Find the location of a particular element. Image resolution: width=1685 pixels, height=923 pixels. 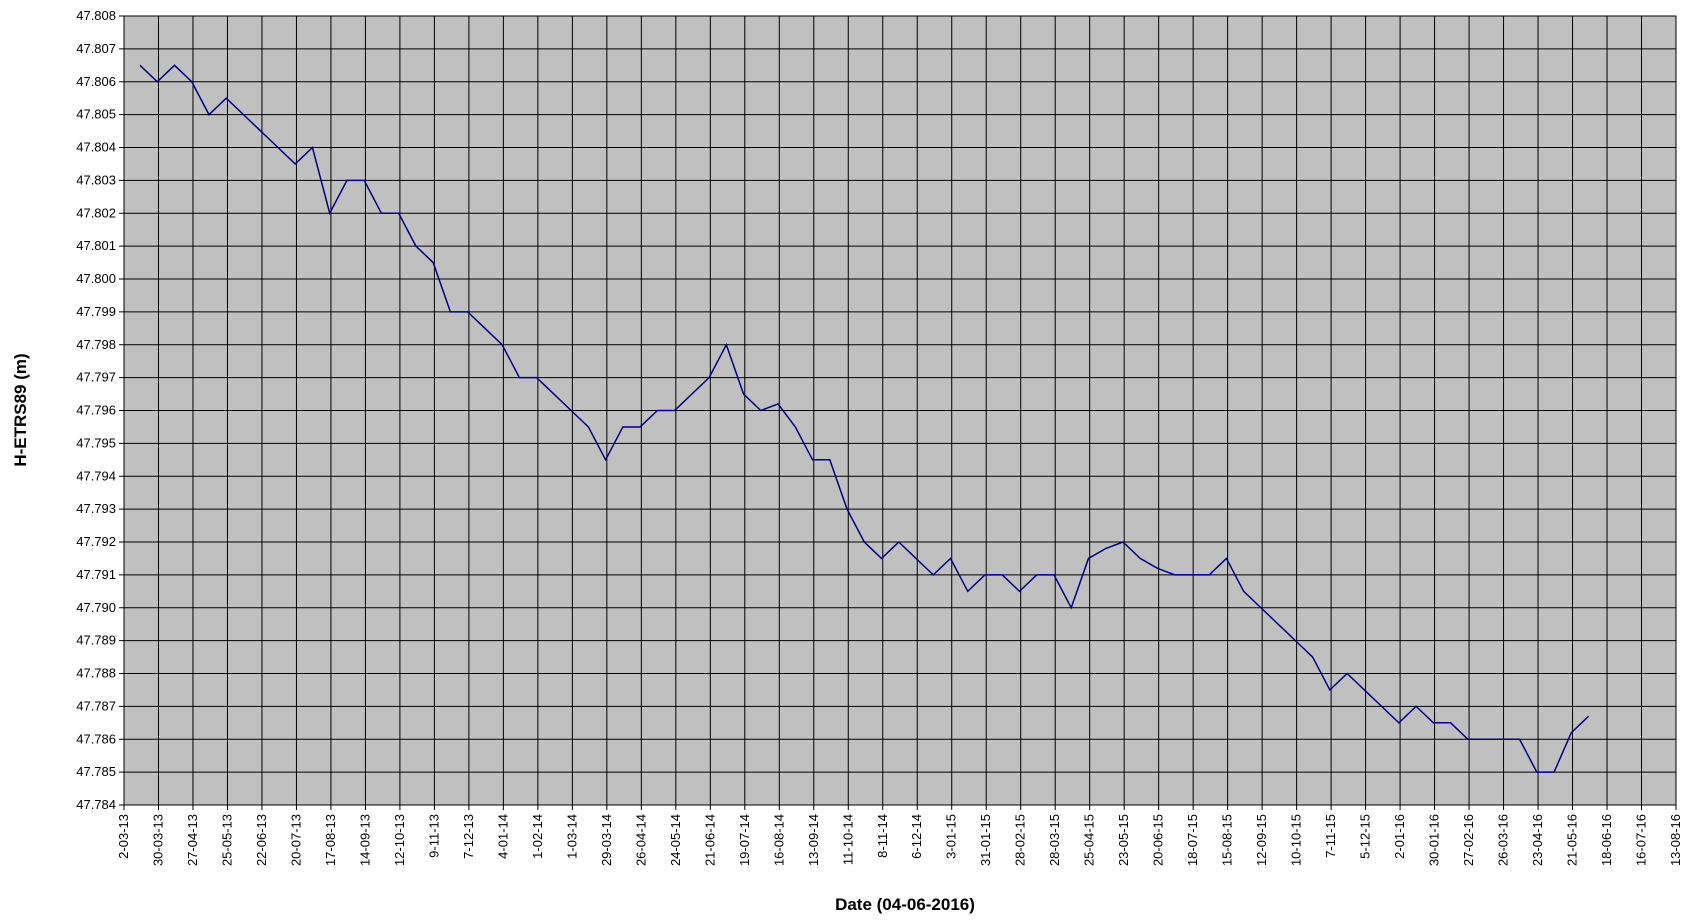

x-tick-label: 11-10-14 is located at coordinates (847, 839).